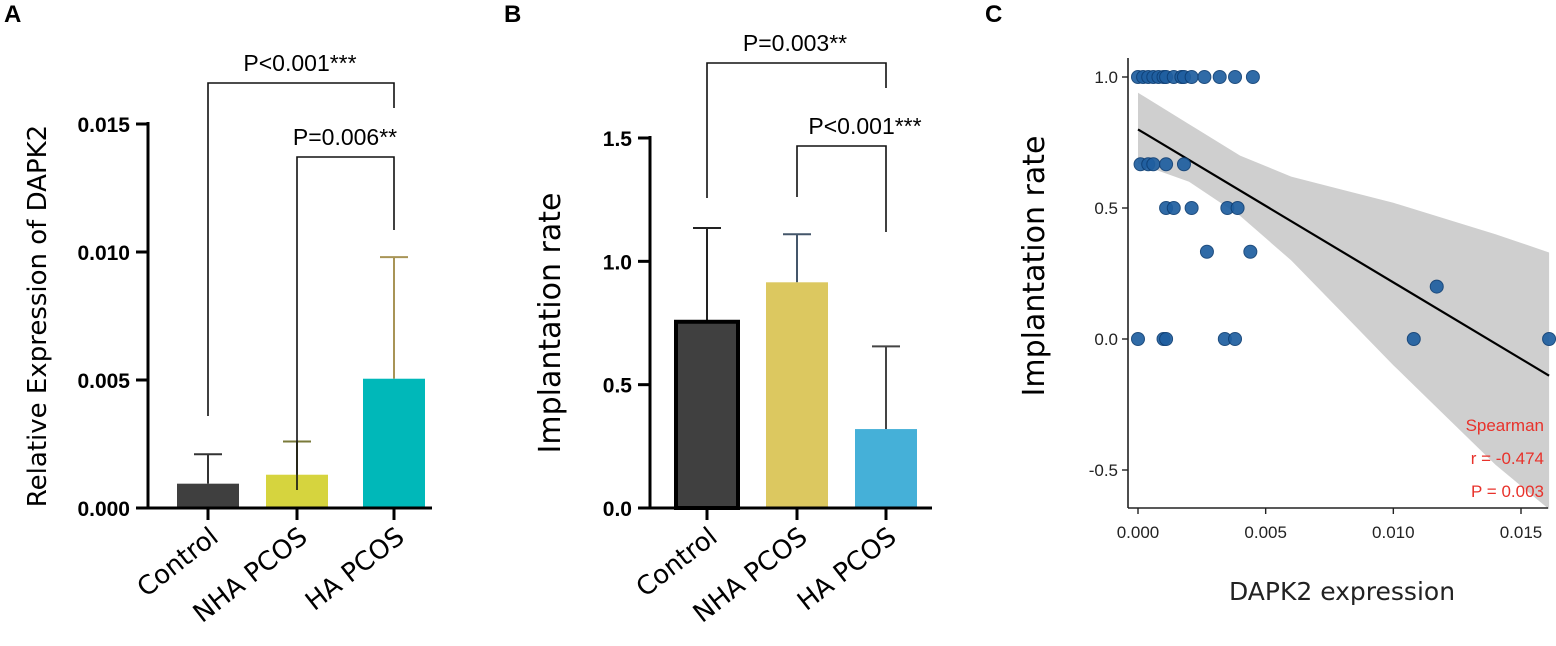 The width and height of the screenshot is (1556, 646). I want to click on significance-label: P=0.006**, so click(345, 137).